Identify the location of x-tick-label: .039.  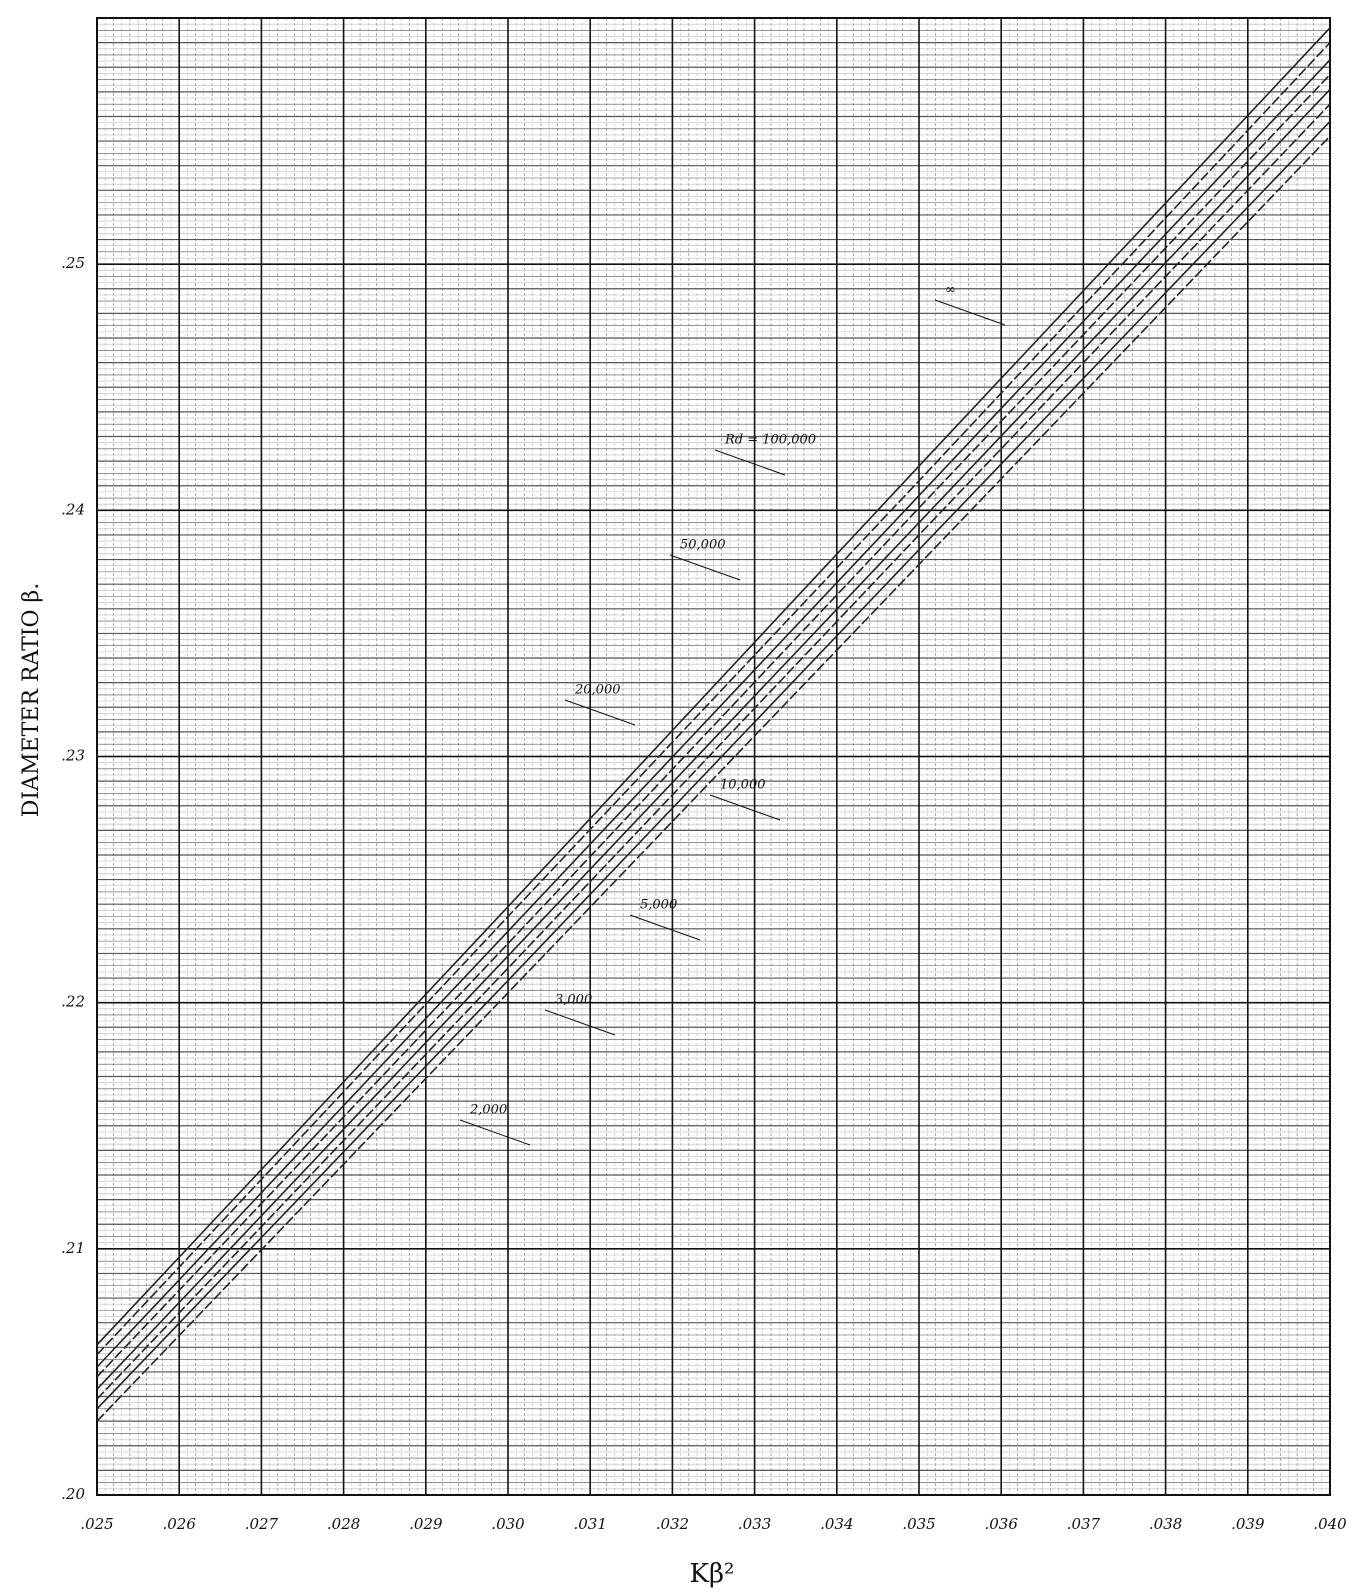
(1248, 1524).